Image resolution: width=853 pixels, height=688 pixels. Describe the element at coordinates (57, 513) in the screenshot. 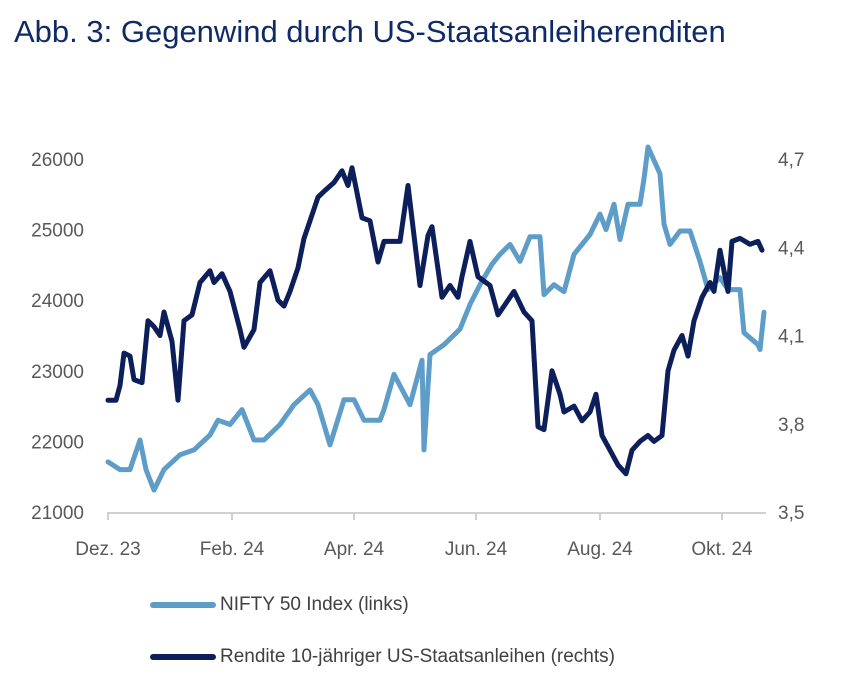

I see `left-axis-tick-label: 21000` at that location.